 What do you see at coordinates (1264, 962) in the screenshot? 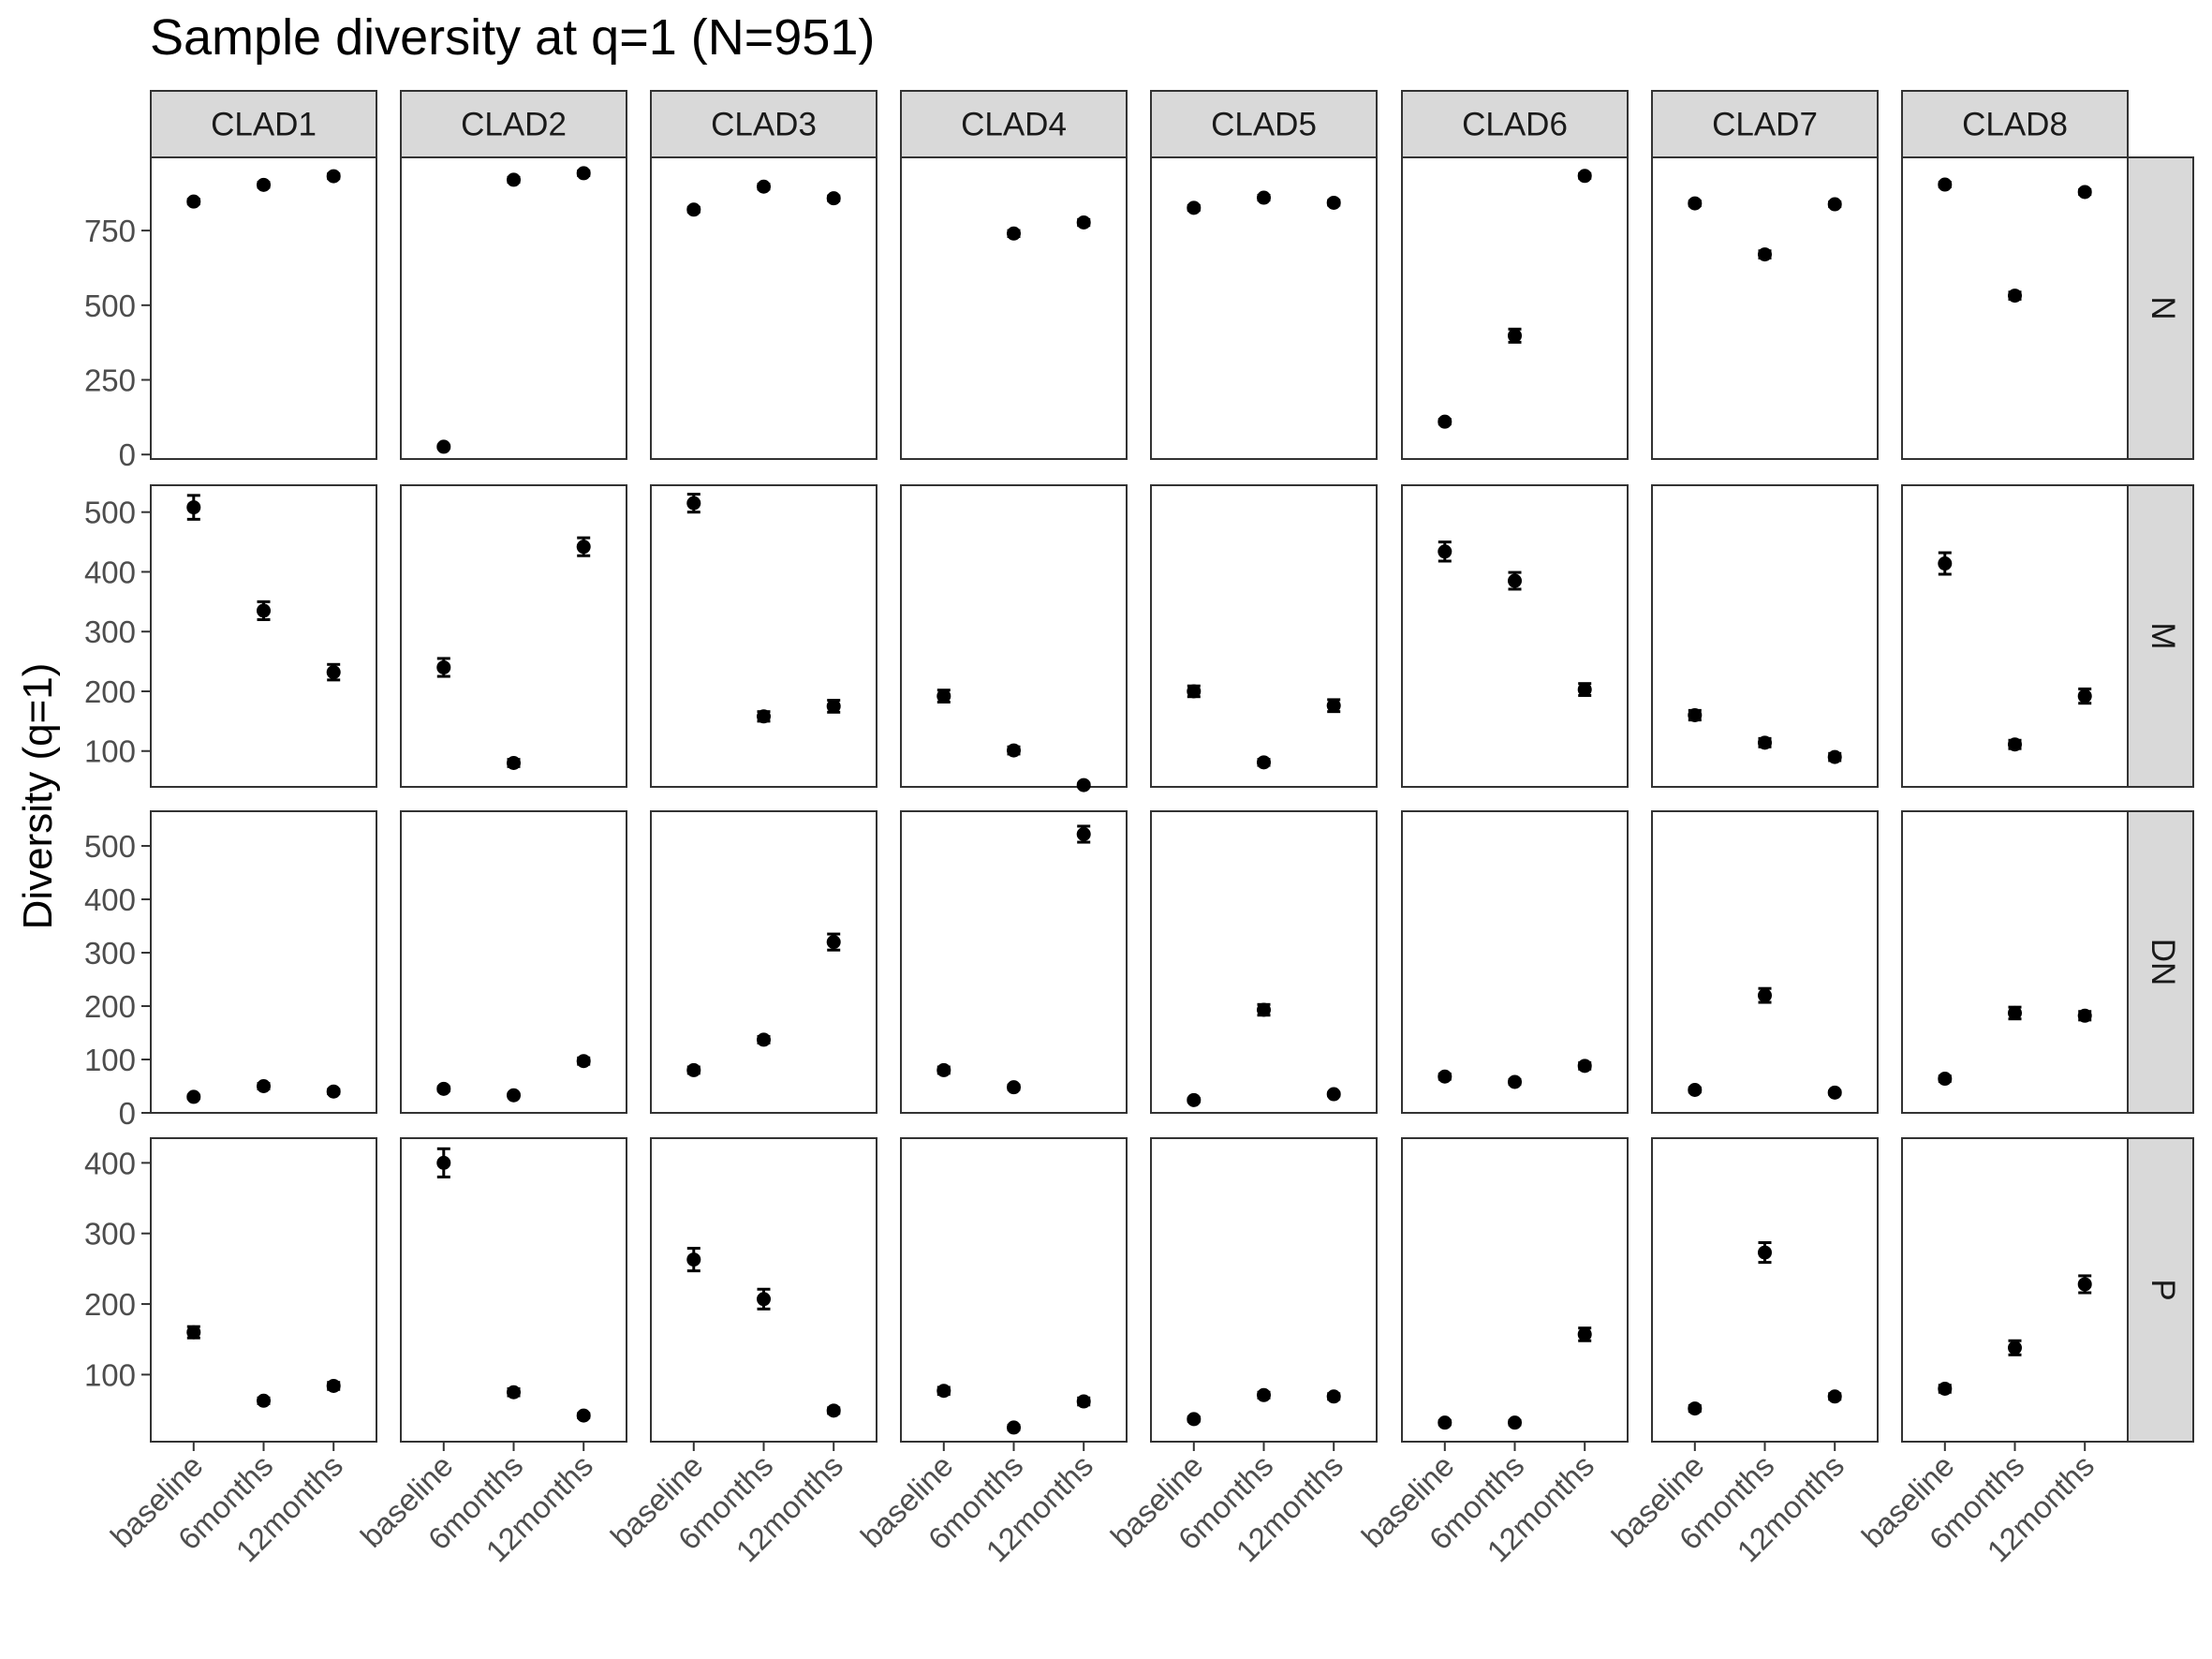
I see `panel-clad5-dn` at bounding box center [1264, 962].